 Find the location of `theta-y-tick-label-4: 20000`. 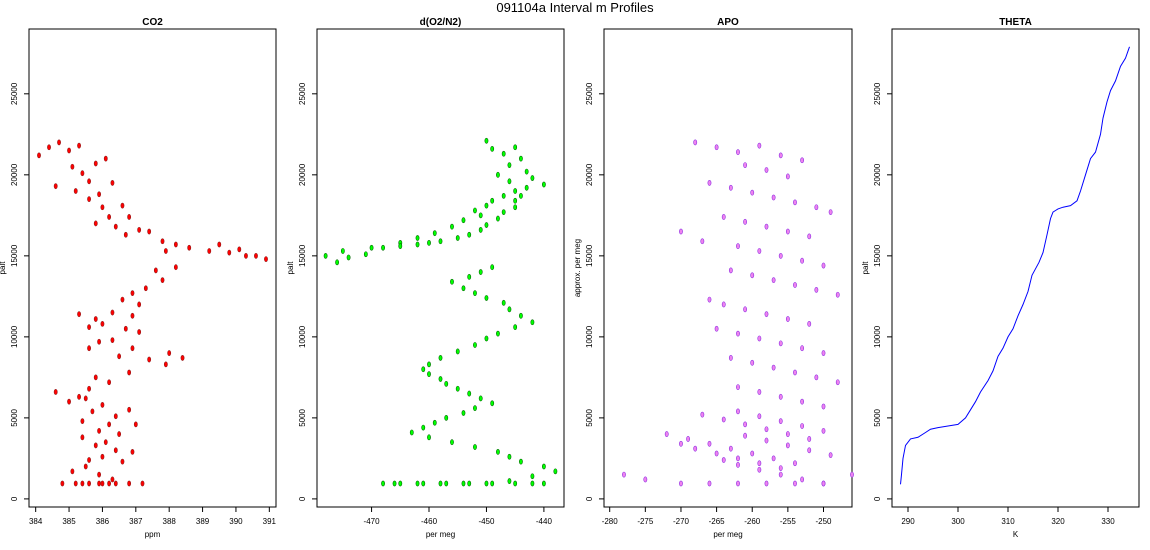

theta-y-tick-label-4: 20000 is located at coordinates (877, 174).